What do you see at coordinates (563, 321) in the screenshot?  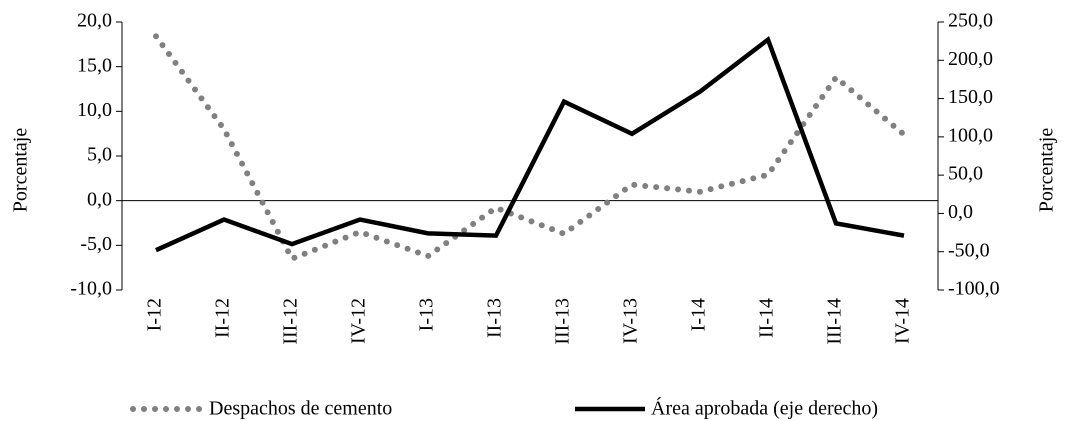 I see `x-tick-label: III-13` at bounding box center [563, 321].